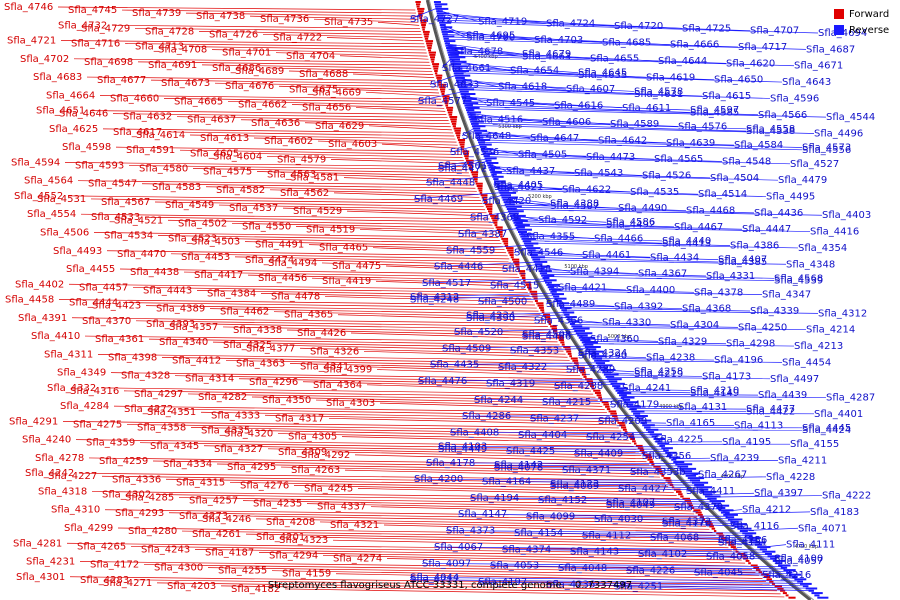 The height and width of the screenshot is (600, 900). Describe the element at coordinates (337, 385) in the screenshot. I see `forward-gene-label: Sfla_4364` at that location.